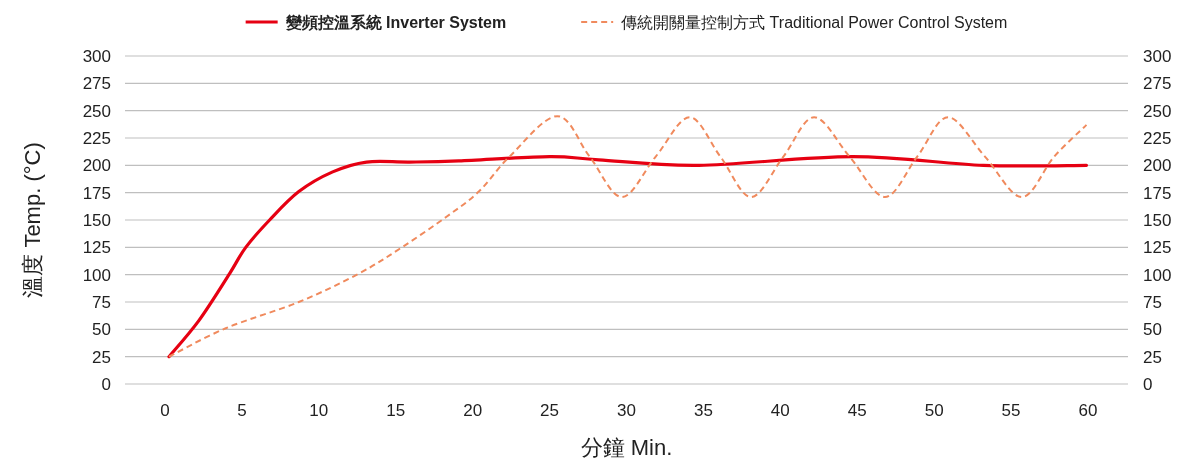 This screenshot has height=462, width=1182. What do you see at coordinates (1148, 384) in the screenshot?
I see `y2-tick-label: 0` at bounding box center [1148, 384].